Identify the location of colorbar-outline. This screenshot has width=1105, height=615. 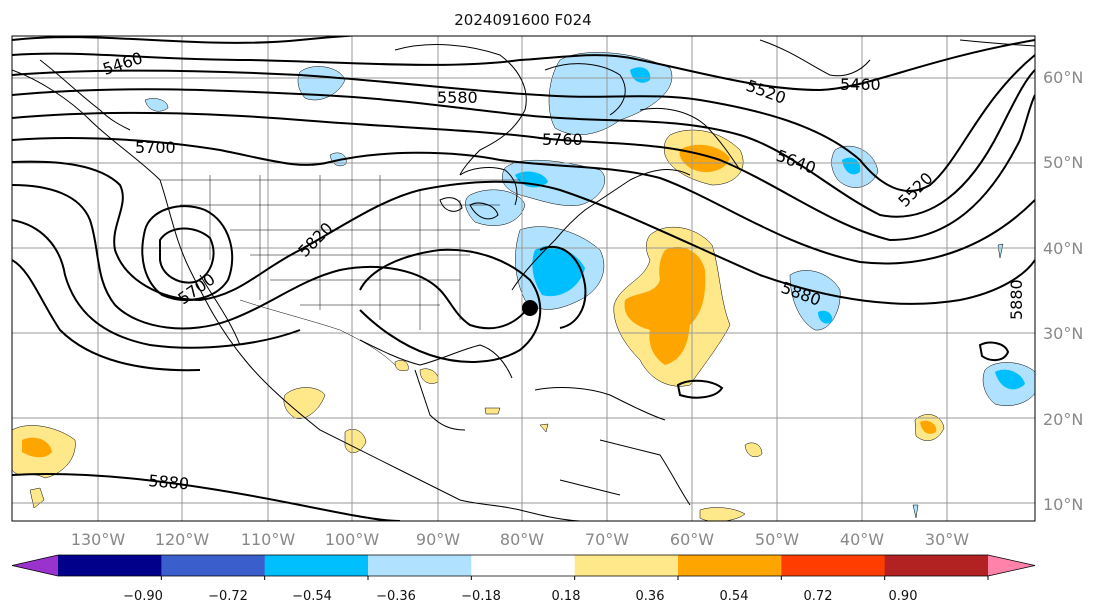
(523, 565).